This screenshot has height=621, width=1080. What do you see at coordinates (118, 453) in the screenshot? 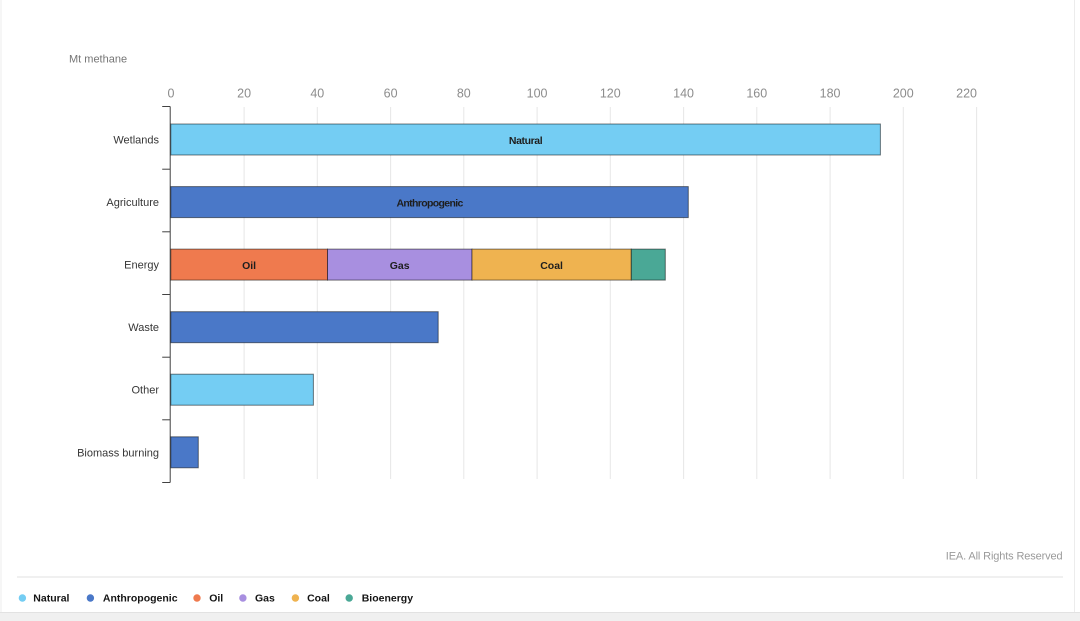
I see `svg-text: Biomass burning` at bounding box center [118, 453].